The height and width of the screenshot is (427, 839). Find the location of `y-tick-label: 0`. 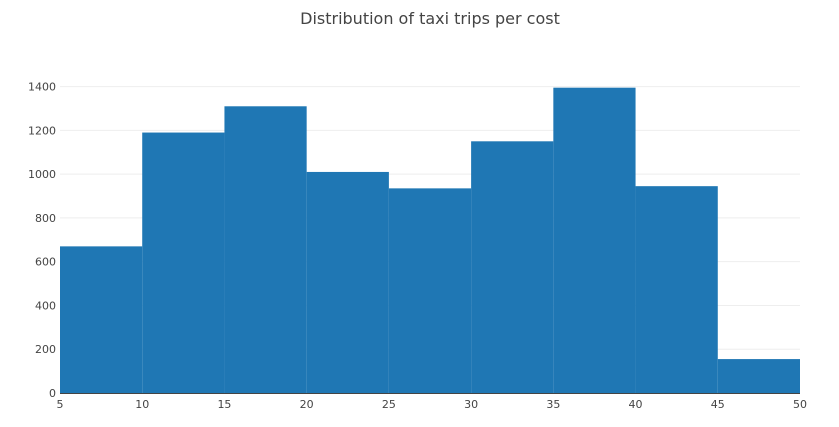

y-tick-label: 0 is located at coordinates (52, 393).